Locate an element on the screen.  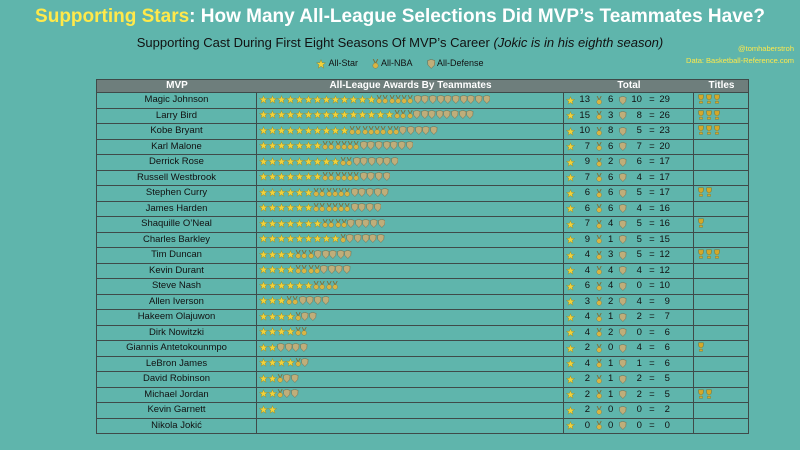
all-defense-count: 7 is located at coordinates (639, 146).